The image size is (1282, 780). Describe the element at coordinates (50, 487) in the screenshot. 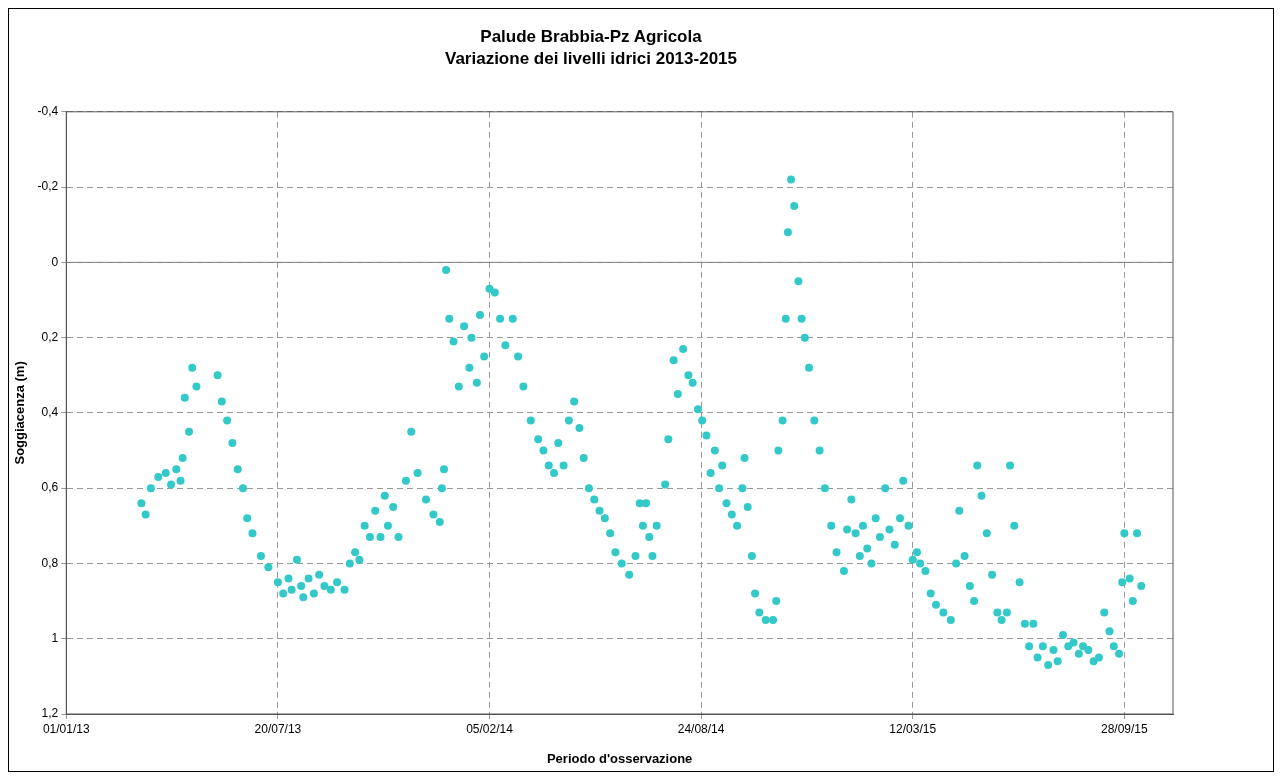

I see `y-tick-label: 0,6` at that location.